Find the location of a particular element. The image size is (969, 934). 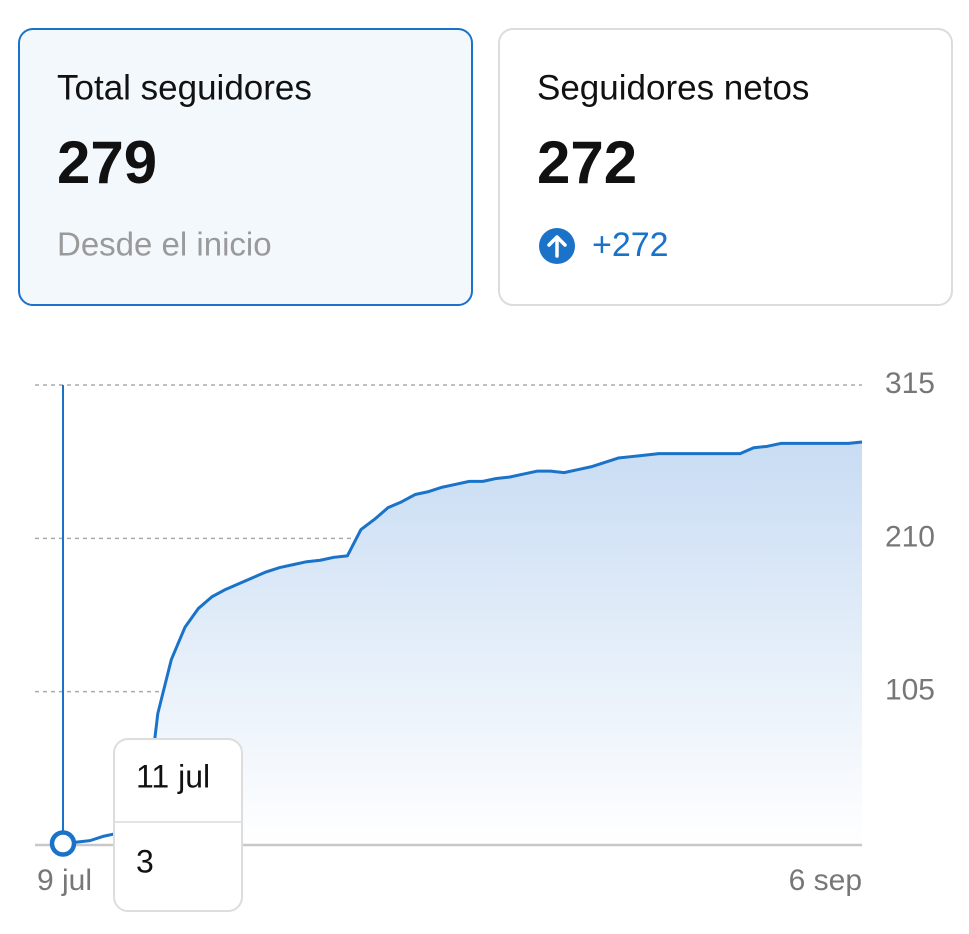

tooltip is located at coordinates (178, 825).